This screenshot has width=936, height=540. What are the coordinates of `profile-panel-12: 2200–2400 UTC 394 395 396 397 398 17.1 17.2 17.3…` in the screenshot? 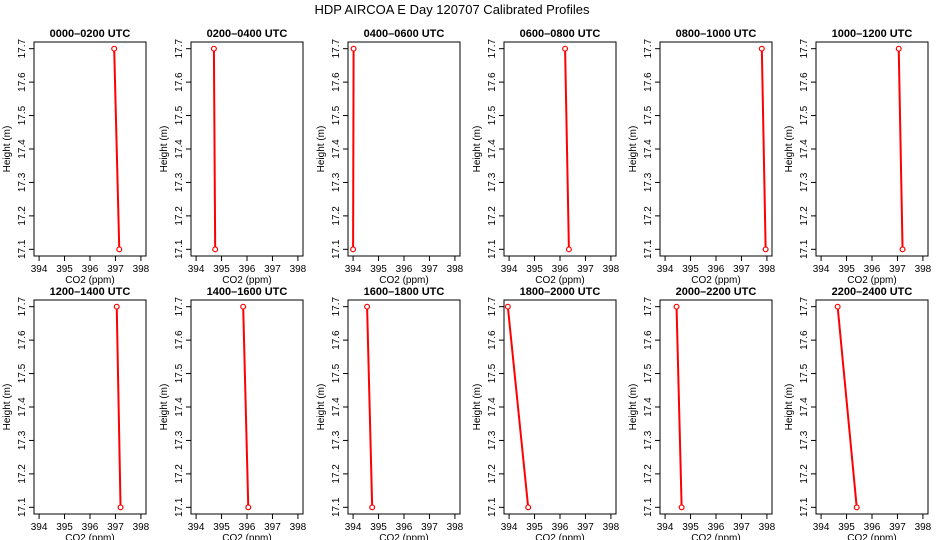 It's located at (858, 413).